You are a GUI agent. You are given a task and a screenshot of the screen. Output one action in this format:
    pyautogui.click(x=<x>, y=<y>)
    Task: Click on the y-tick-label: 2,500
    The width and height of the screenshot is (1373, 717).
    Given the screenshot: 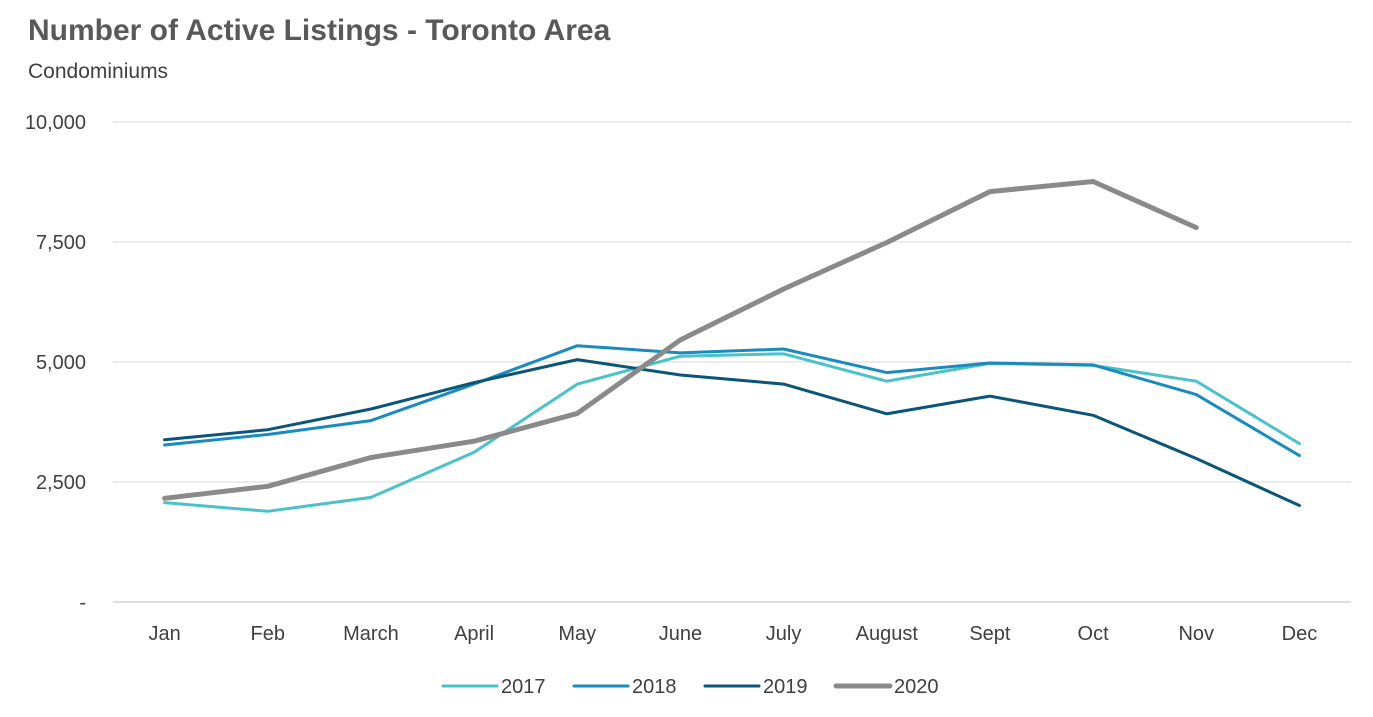 What is the action you would take?
    pyautogui.click(x=61, y=483)
    